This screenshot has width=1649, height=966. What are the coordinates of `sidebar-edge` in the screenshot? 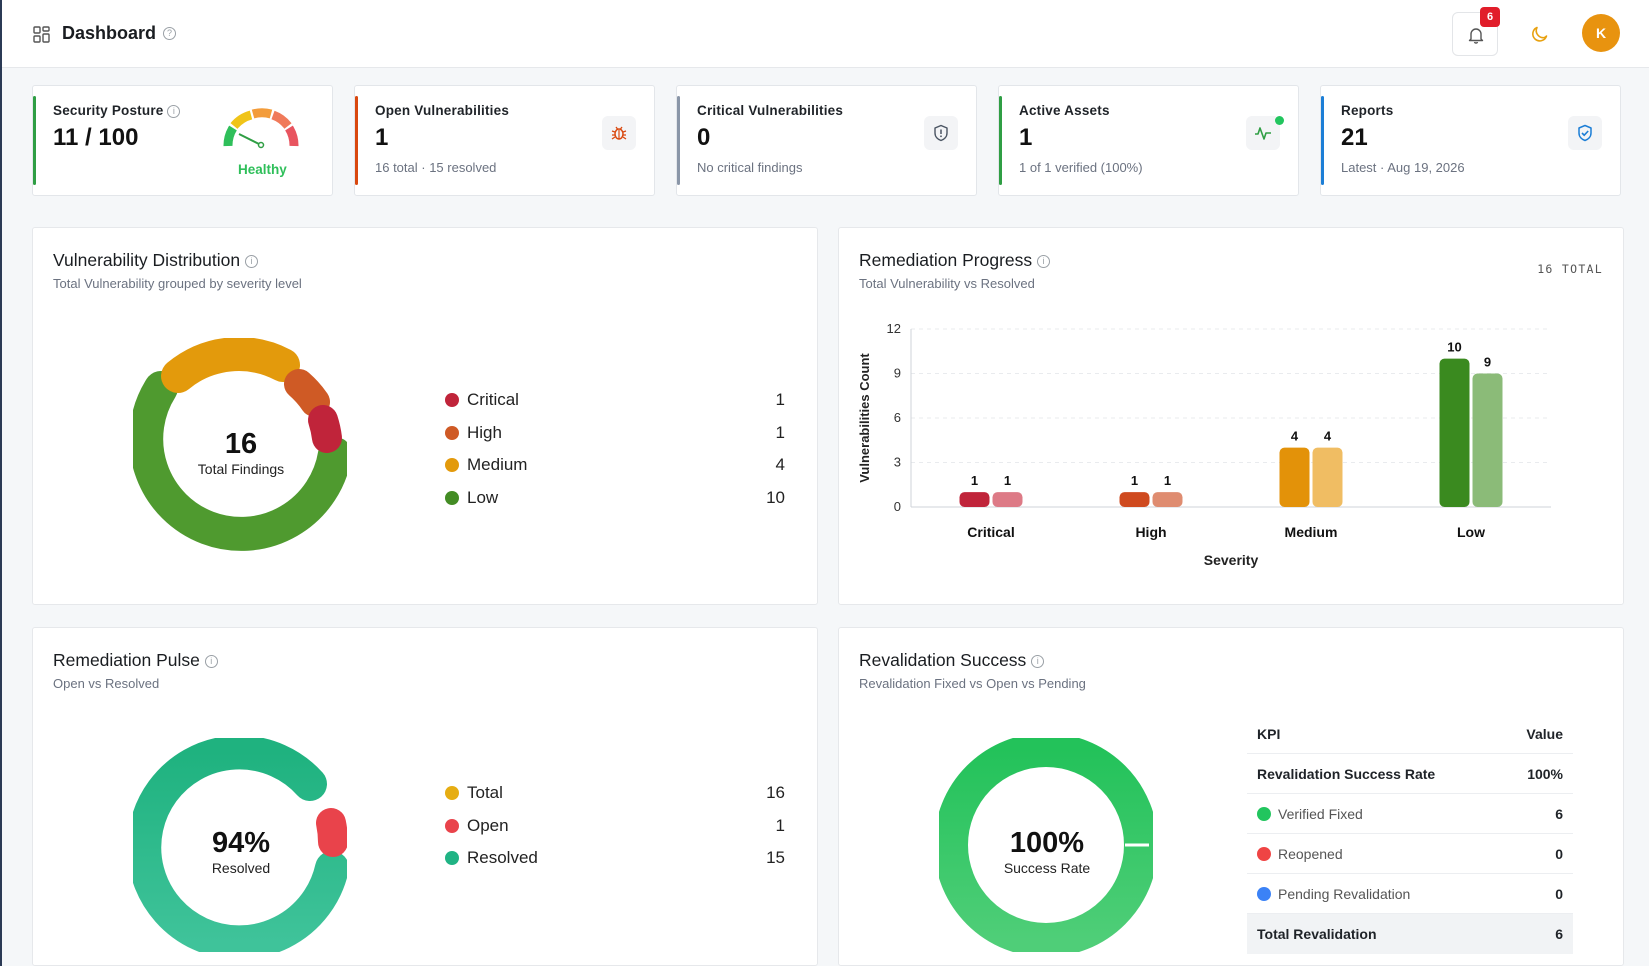 It's located at (1, 483).